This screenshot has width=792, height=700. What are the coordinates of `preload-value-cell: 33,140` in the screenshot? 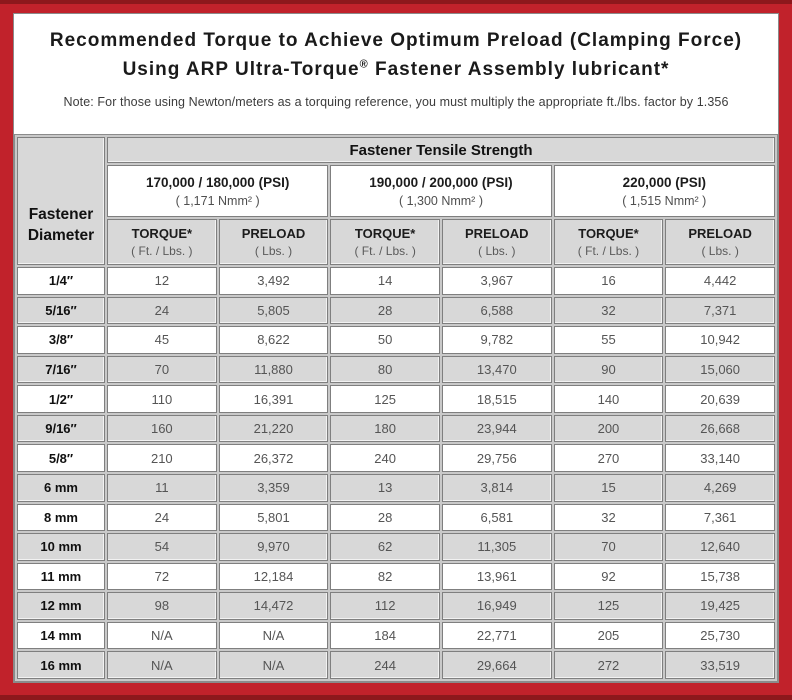 It's located at (720, 458).